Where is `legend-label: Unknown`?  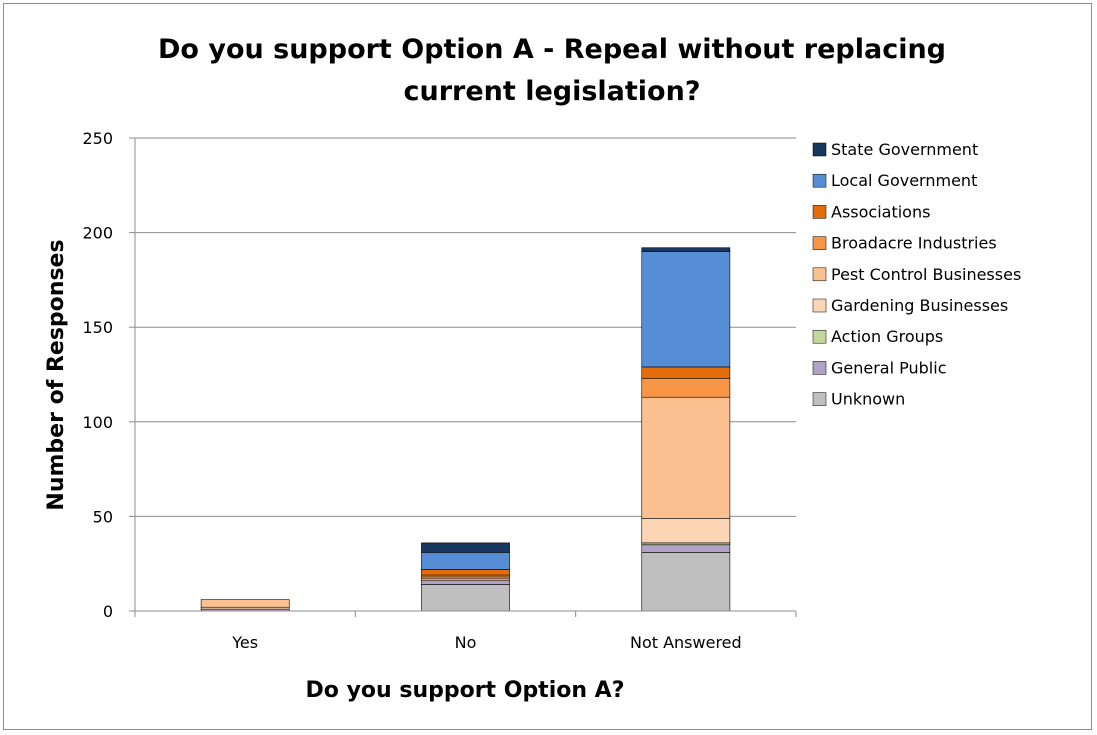 legend-label: Unknown is located at coordinates (868, 399).